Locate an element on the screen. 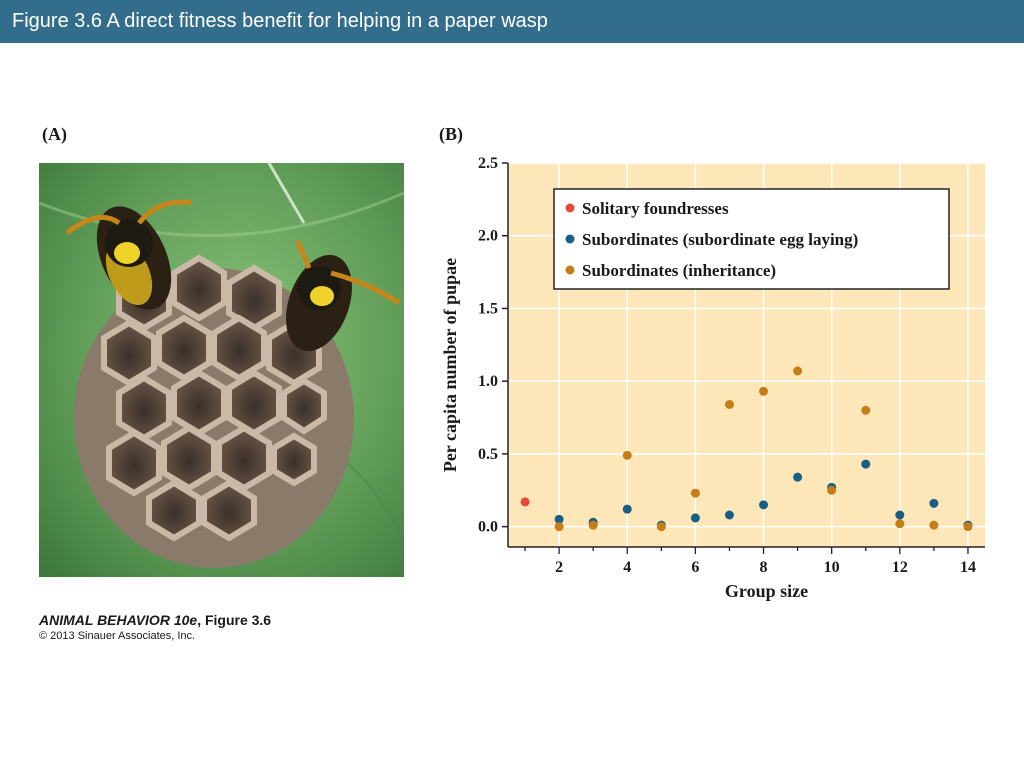  book-credit: ANIMAL BEHAVIOR 10e, Figure 3.6 is located at coordinates (155, 620).